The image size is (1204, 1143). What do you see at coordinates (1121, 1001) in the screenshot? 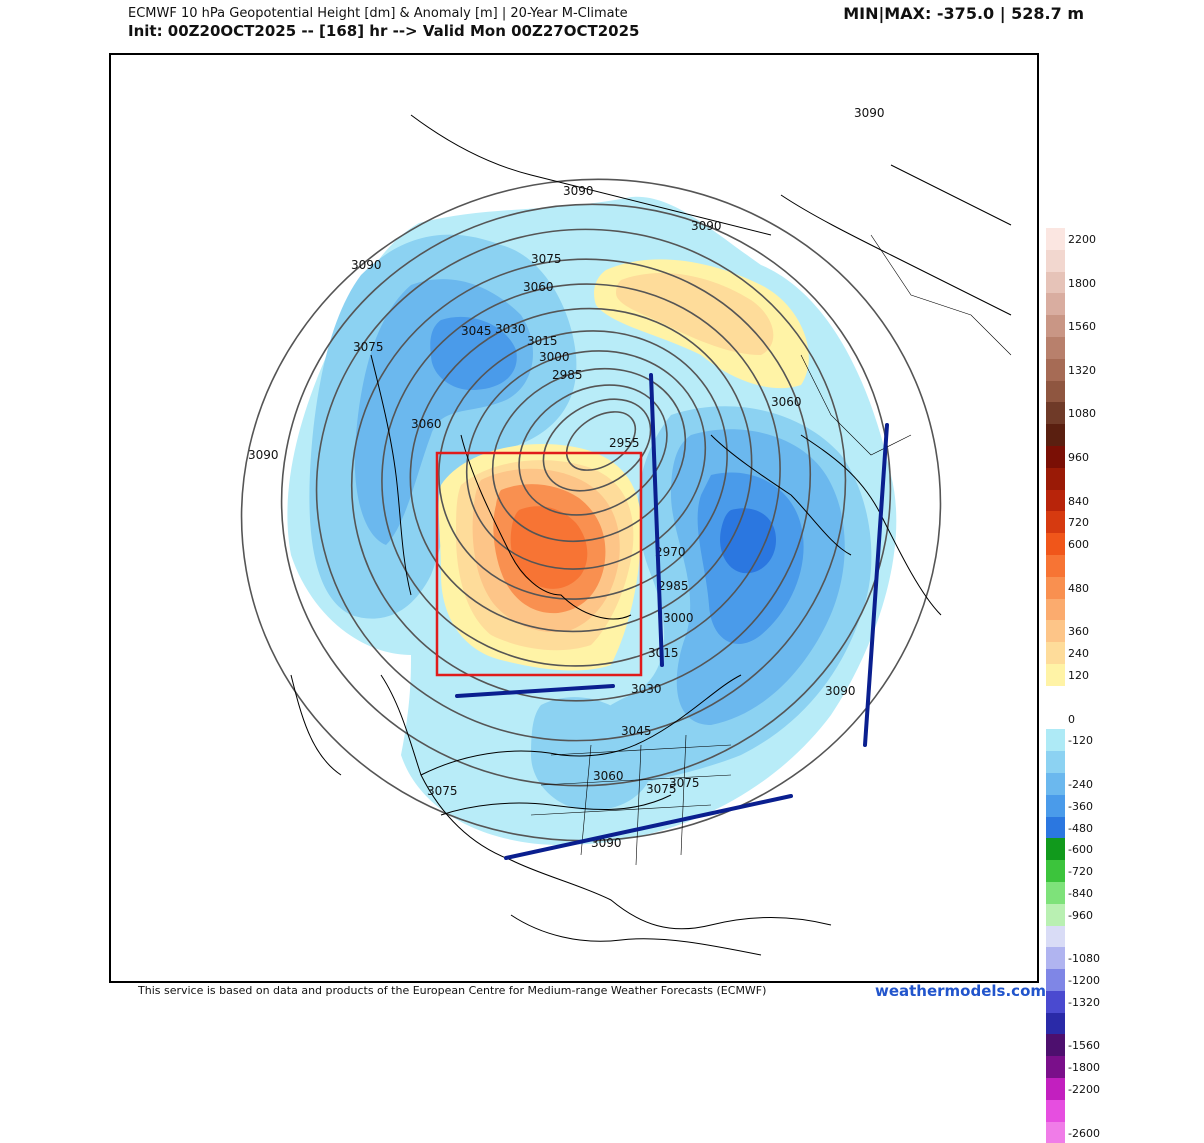
I see `legend-row: -1320` at bounding box center [1121, 1001].